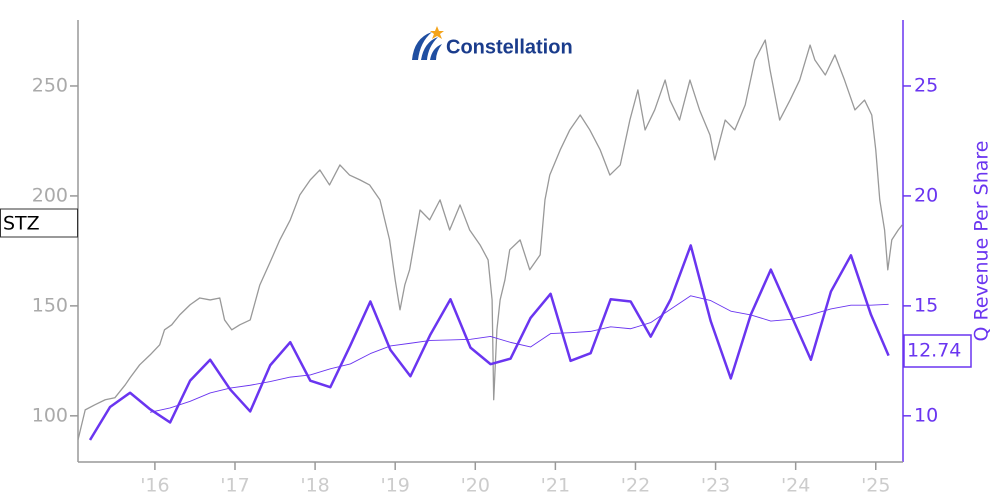 The height and width of the screenshot is (500, 1000). What do you see at coordinates (875, 486) in the screenshot?
I see `x-tick-label: '25` at bounding box center [875, 486].